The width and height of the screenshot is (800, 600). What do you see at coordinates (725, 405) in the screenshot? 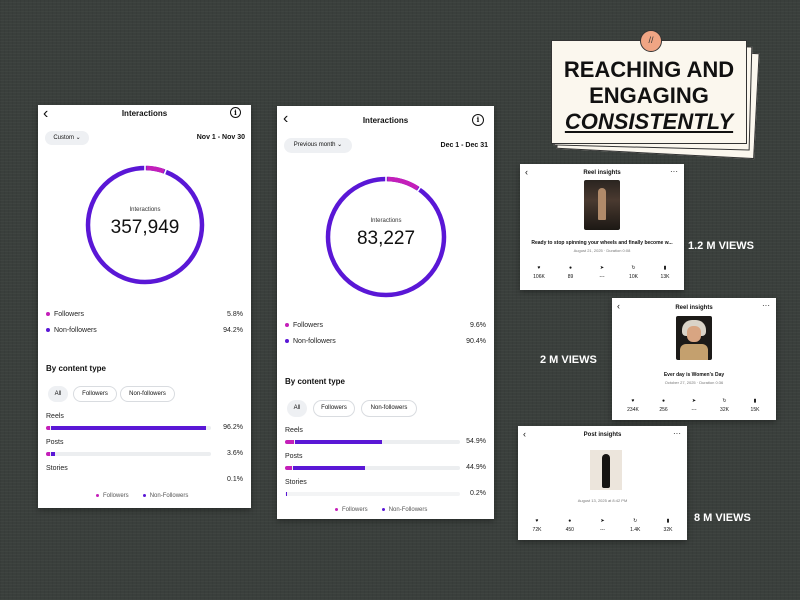
I see `metric-reposts: ↻ 32K` at bounding box center [725, 405].